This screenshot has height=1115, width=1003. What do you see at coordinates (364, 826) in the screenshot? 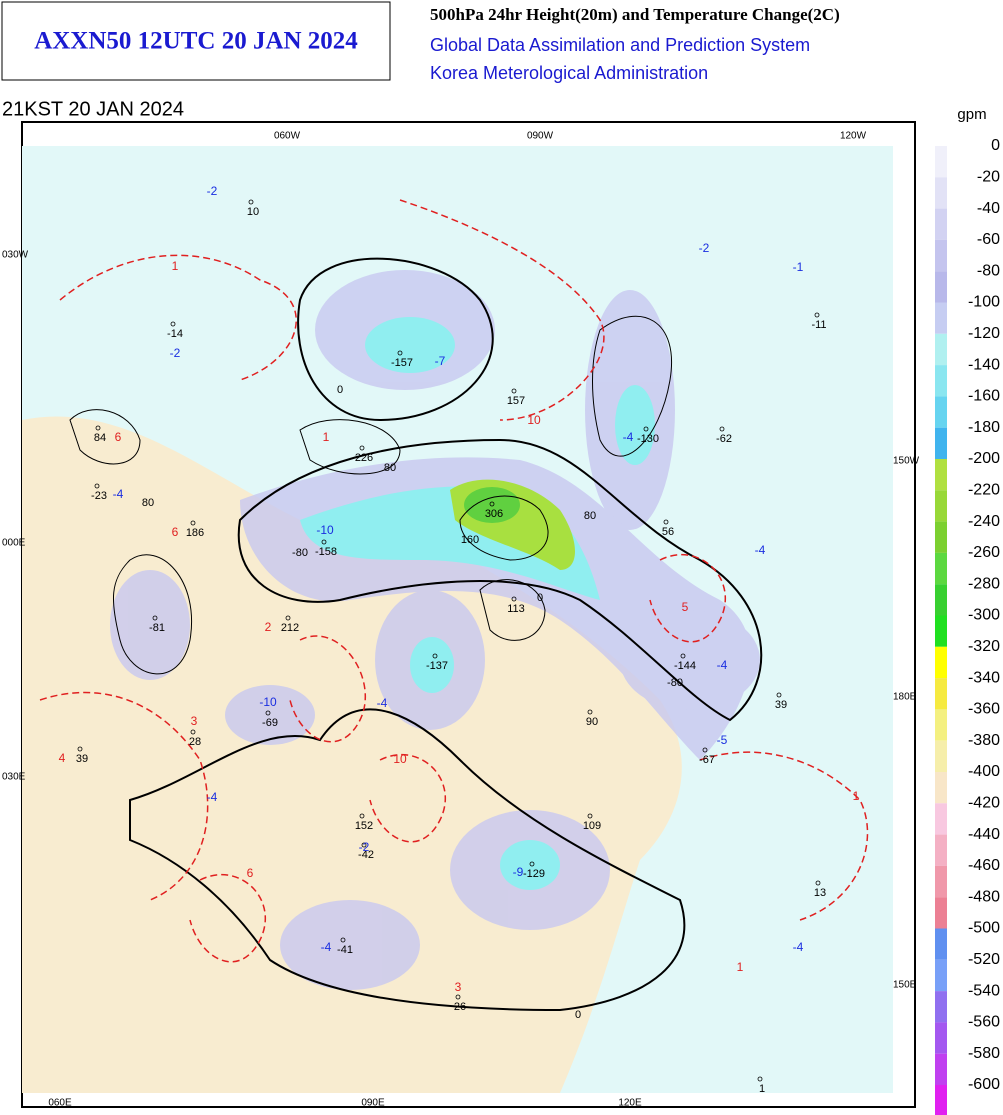
I see `ht-label: 152` at bounding box center [364, 826].